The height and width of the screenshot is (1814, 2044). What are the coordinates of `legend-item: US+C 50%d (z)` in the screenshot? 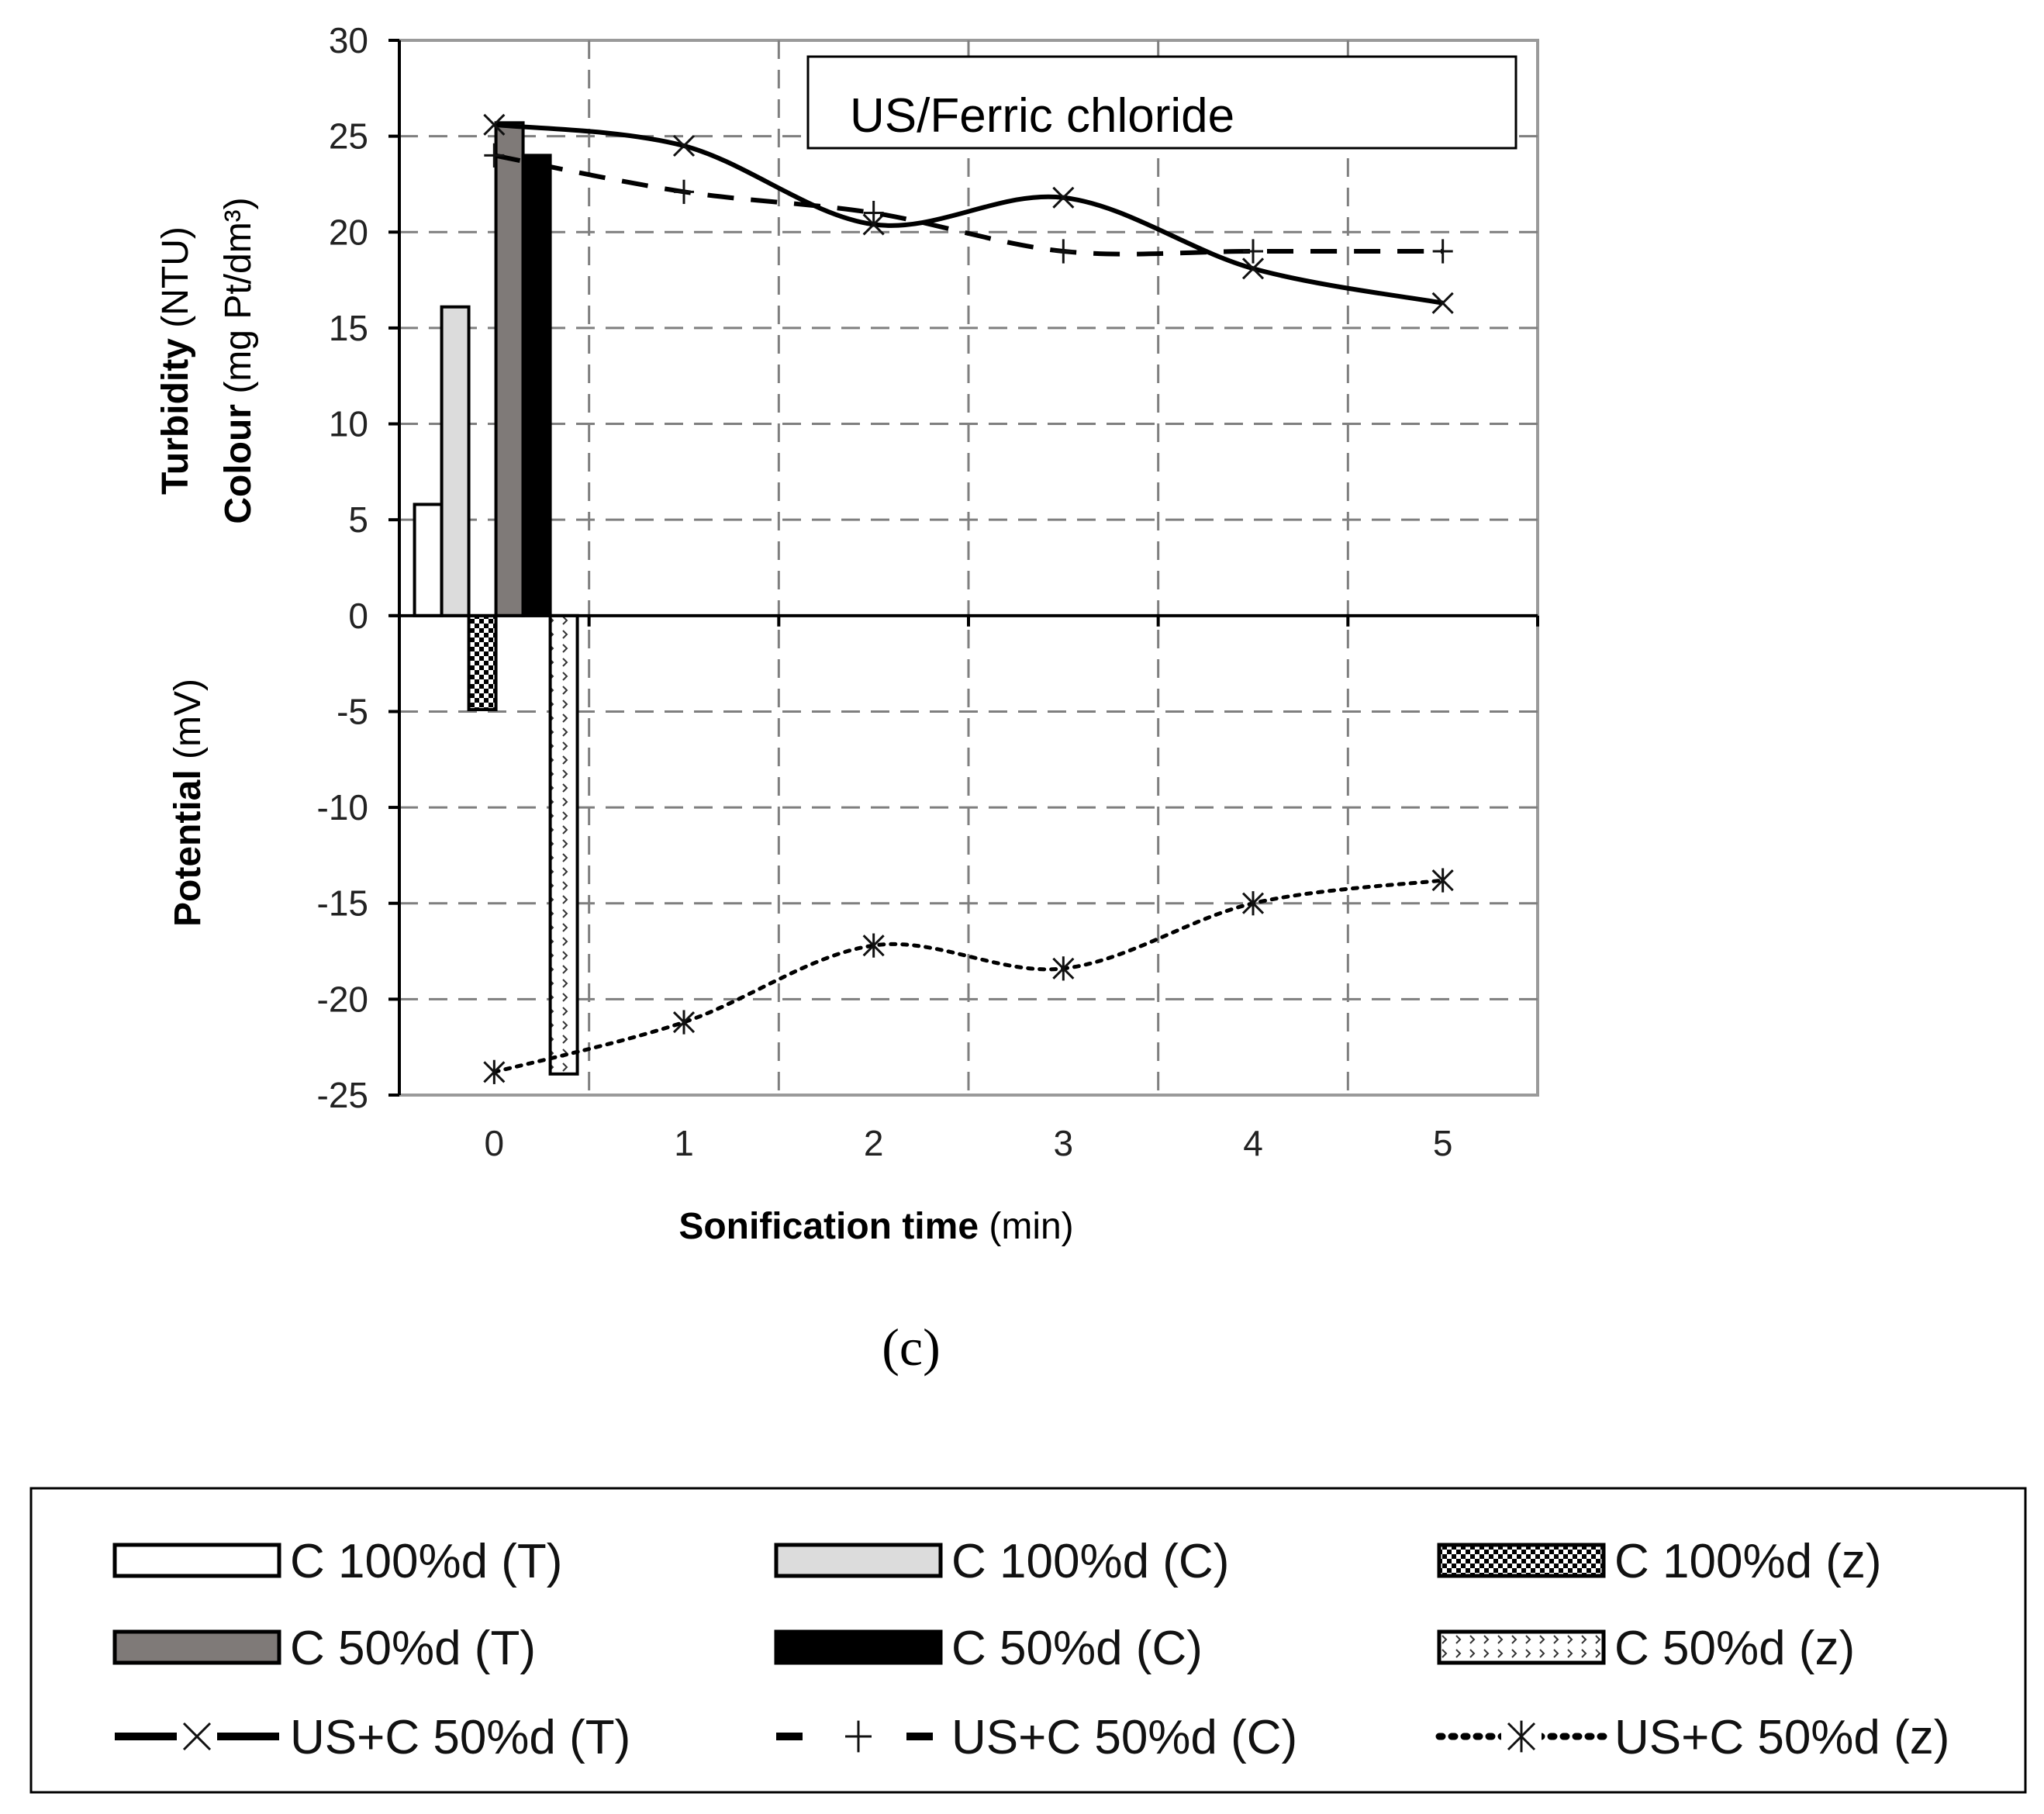 It's located at (1692, 1737).